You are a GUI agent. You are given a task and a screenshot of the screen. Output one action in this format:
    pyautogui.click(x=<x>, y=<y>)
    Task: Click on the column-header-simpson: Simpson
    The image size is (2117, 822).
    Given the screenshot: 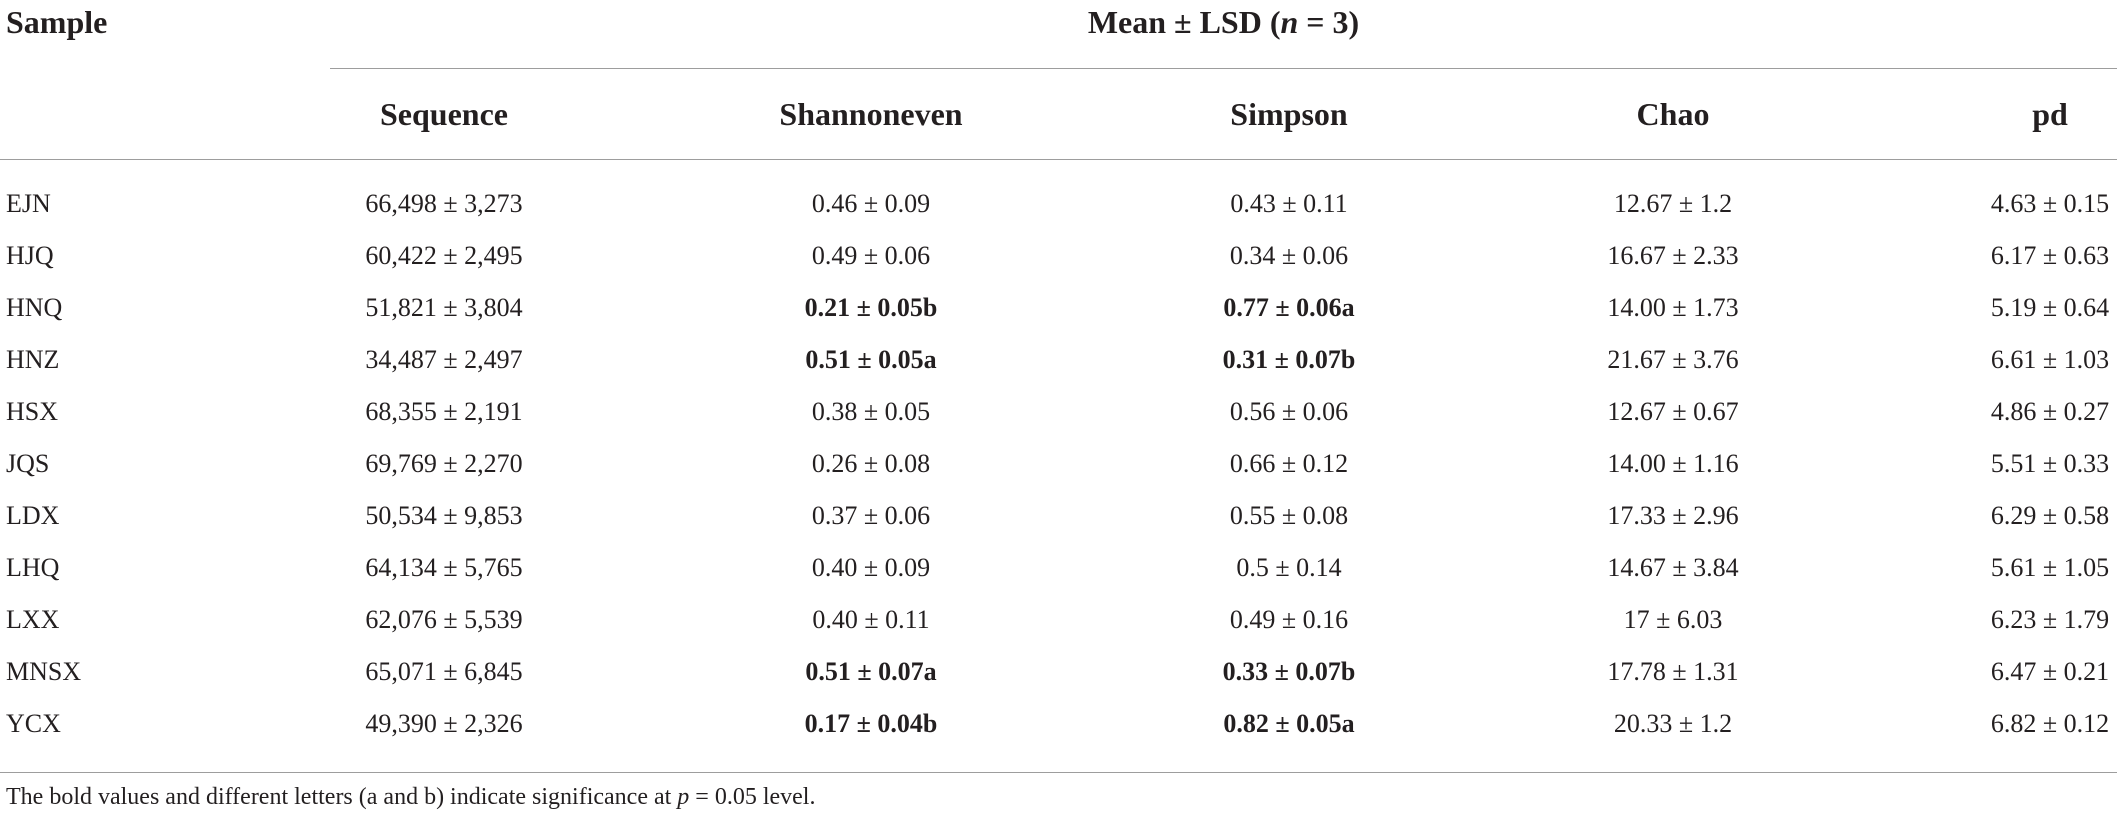 What is the action you would take?
    pyautogui.click(x=1289, y=114)
    